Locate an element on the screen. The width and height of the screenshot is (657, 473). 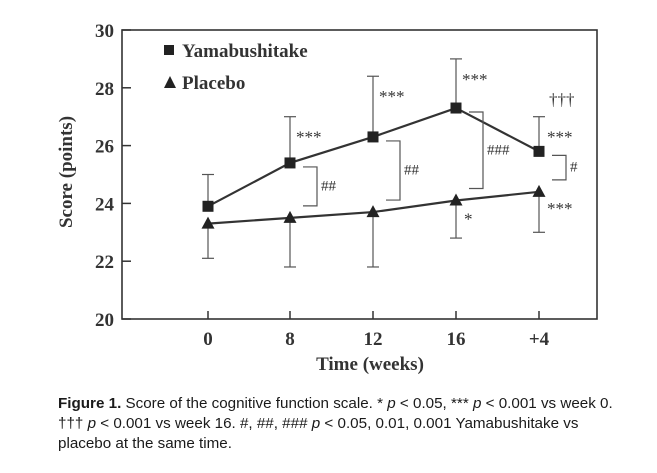
annotation-placebo-vs-week0: * is located at coordinates (468, 219).